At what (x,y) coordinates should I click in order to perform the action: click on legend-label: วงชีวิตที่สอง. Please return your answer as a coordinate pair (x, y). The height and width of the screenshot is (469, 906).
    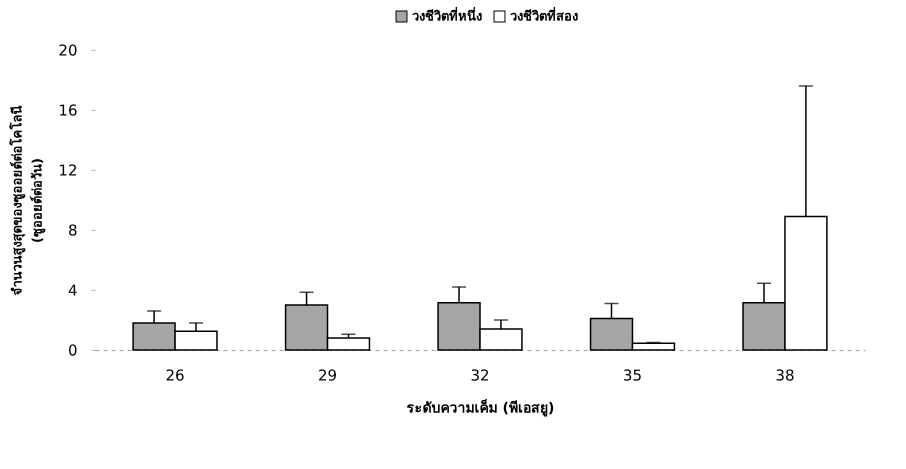
    Looking at the image, I should click on (544, 15).